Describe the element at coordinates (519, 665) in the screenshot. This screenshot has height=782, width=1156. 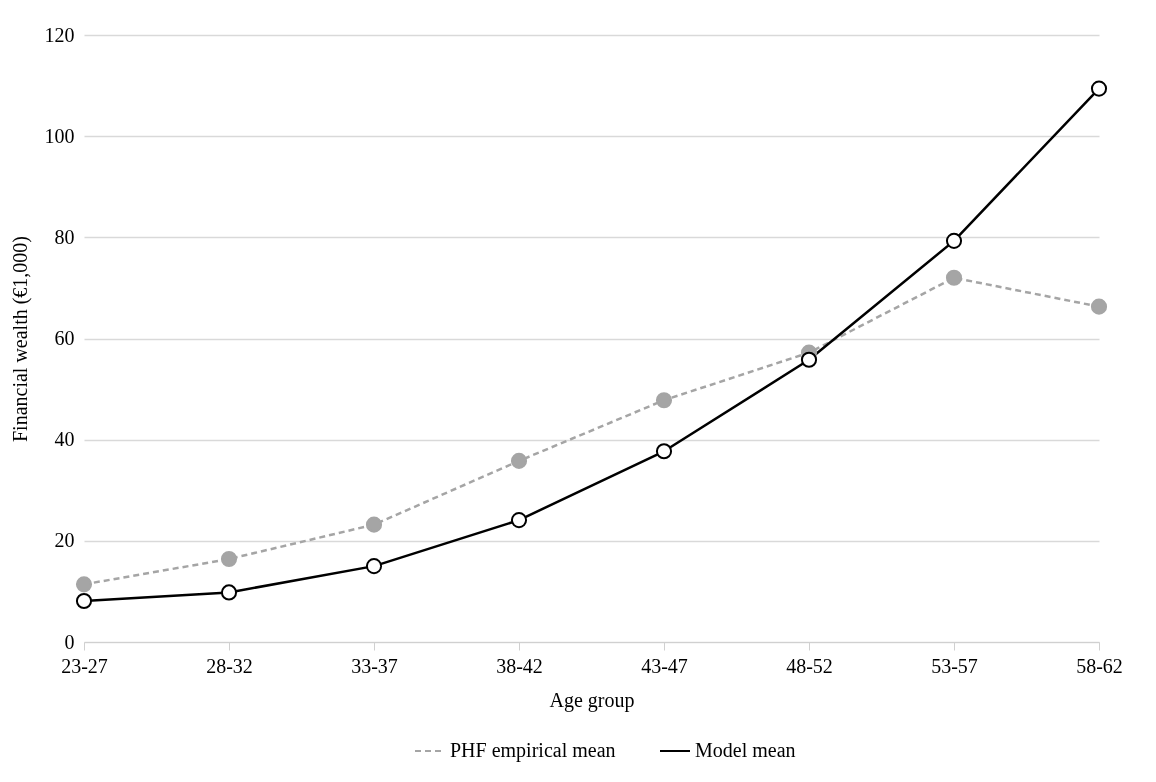
I see `x-tick-label: 38-42` at that location.